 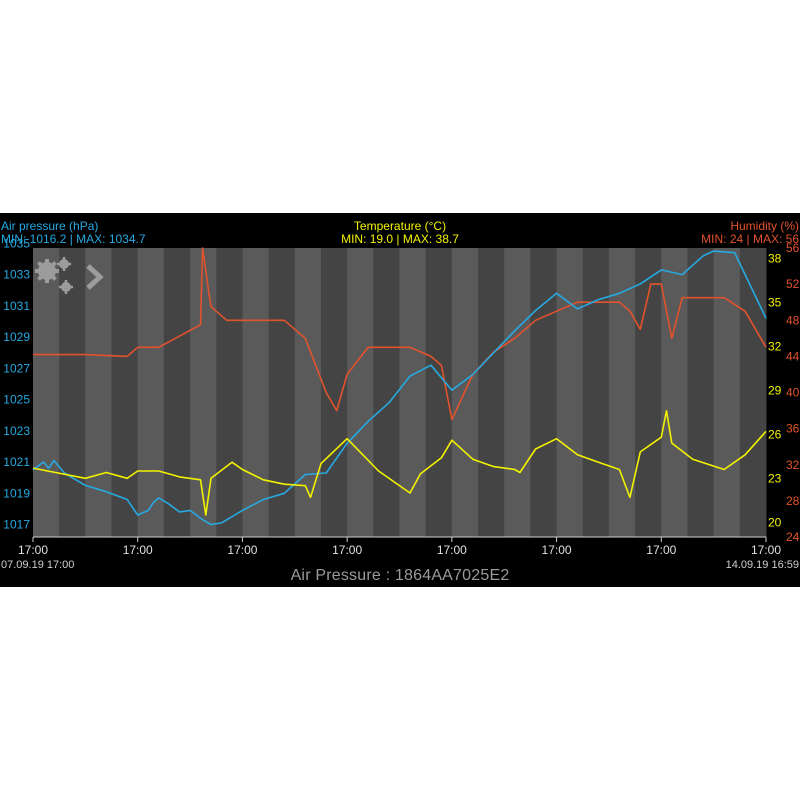 What do you see at coordinates (762, 565) in the screenshot?
I see `end-date: 14.09.19 16:59` at bounding box center [762, 565].